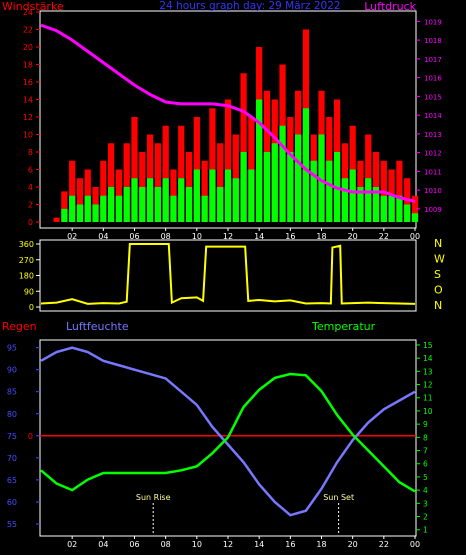 The width and height of the screenshot is (466, 555). What do you see at coordinates (353, 236) in the screenshot?
I see `wind-x-tick-label: 20` at bounding box center [353, 236].